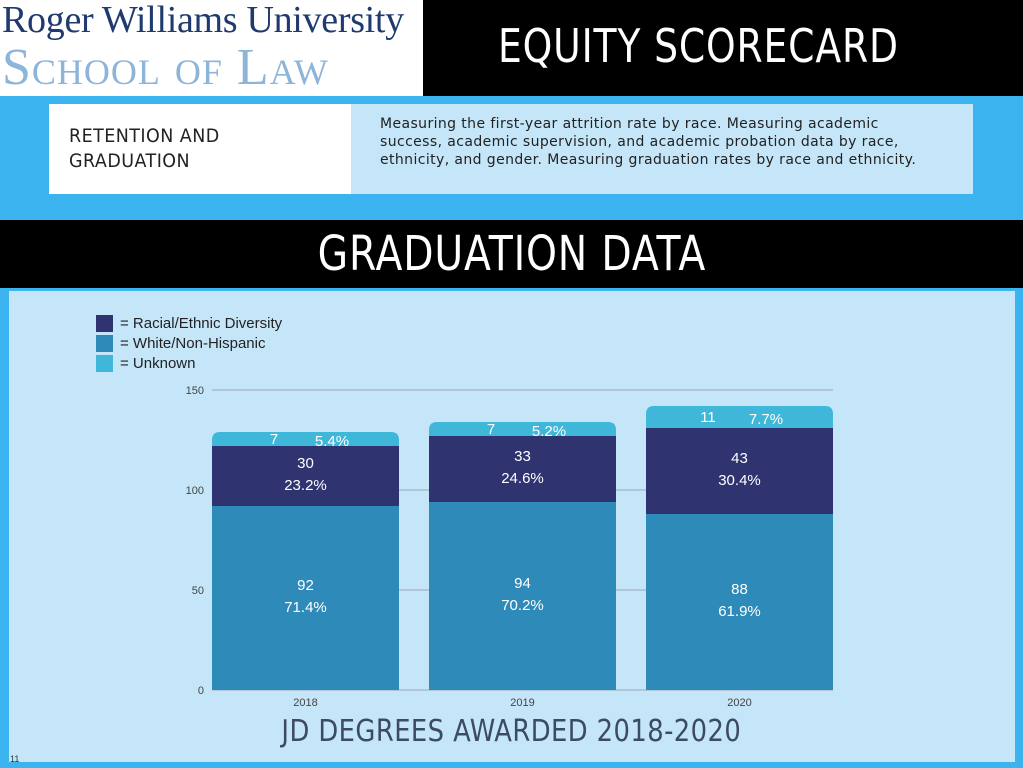 The width and height of the screenshot is (1023, 768). I want to click on section-band, so click(511, 254).